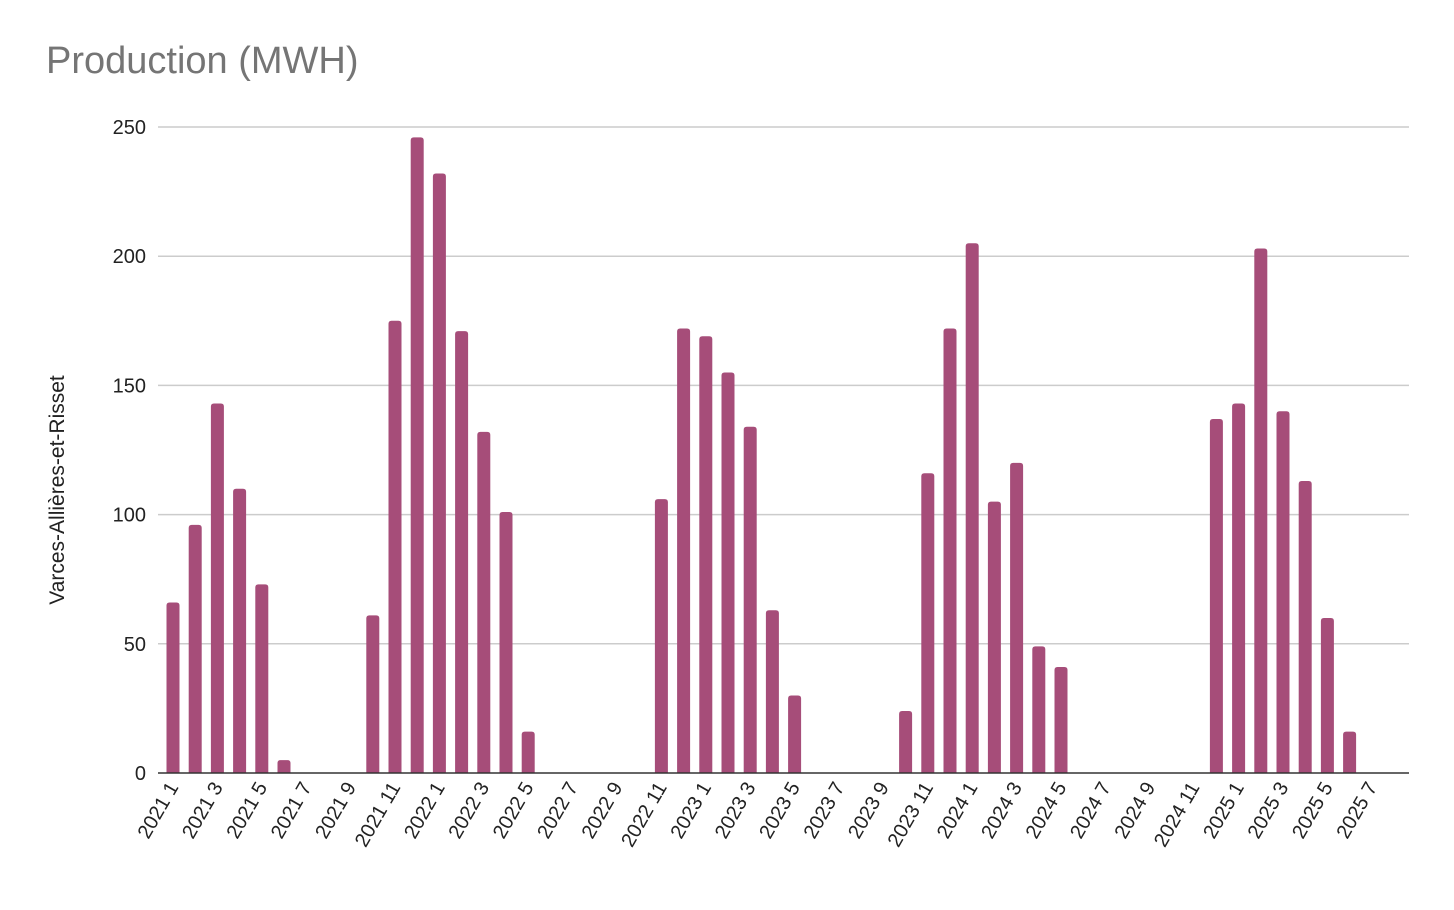 The width and height of the screenshot is (1454, 910). What do you see at coordinates (869, 811) in the screenshot?
I see `x-tick-label: 2023 9` at bounding box center [869, 811].